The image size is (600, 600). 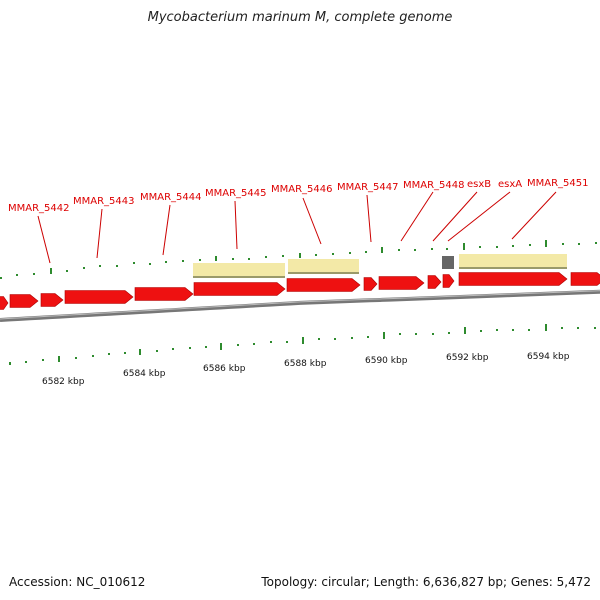 What do you see at coordinates (434, 185) in the screenshot?
I see `gene-label: MMAR_5448` at bounding box center [434, 185].